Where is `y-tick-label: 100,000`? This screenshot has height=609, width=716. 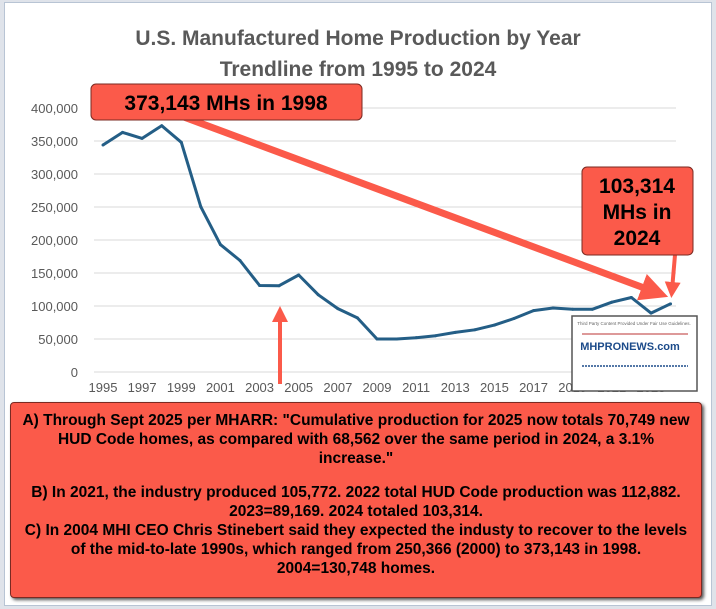
y-tick-label: 100,000 is located at coordinates (54, 306).